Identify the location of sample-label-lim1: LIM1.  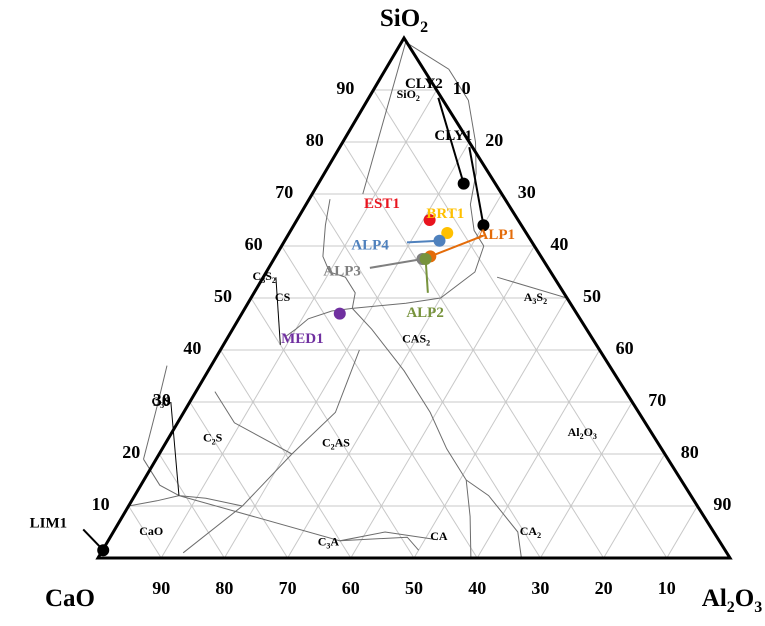
(49, 524).